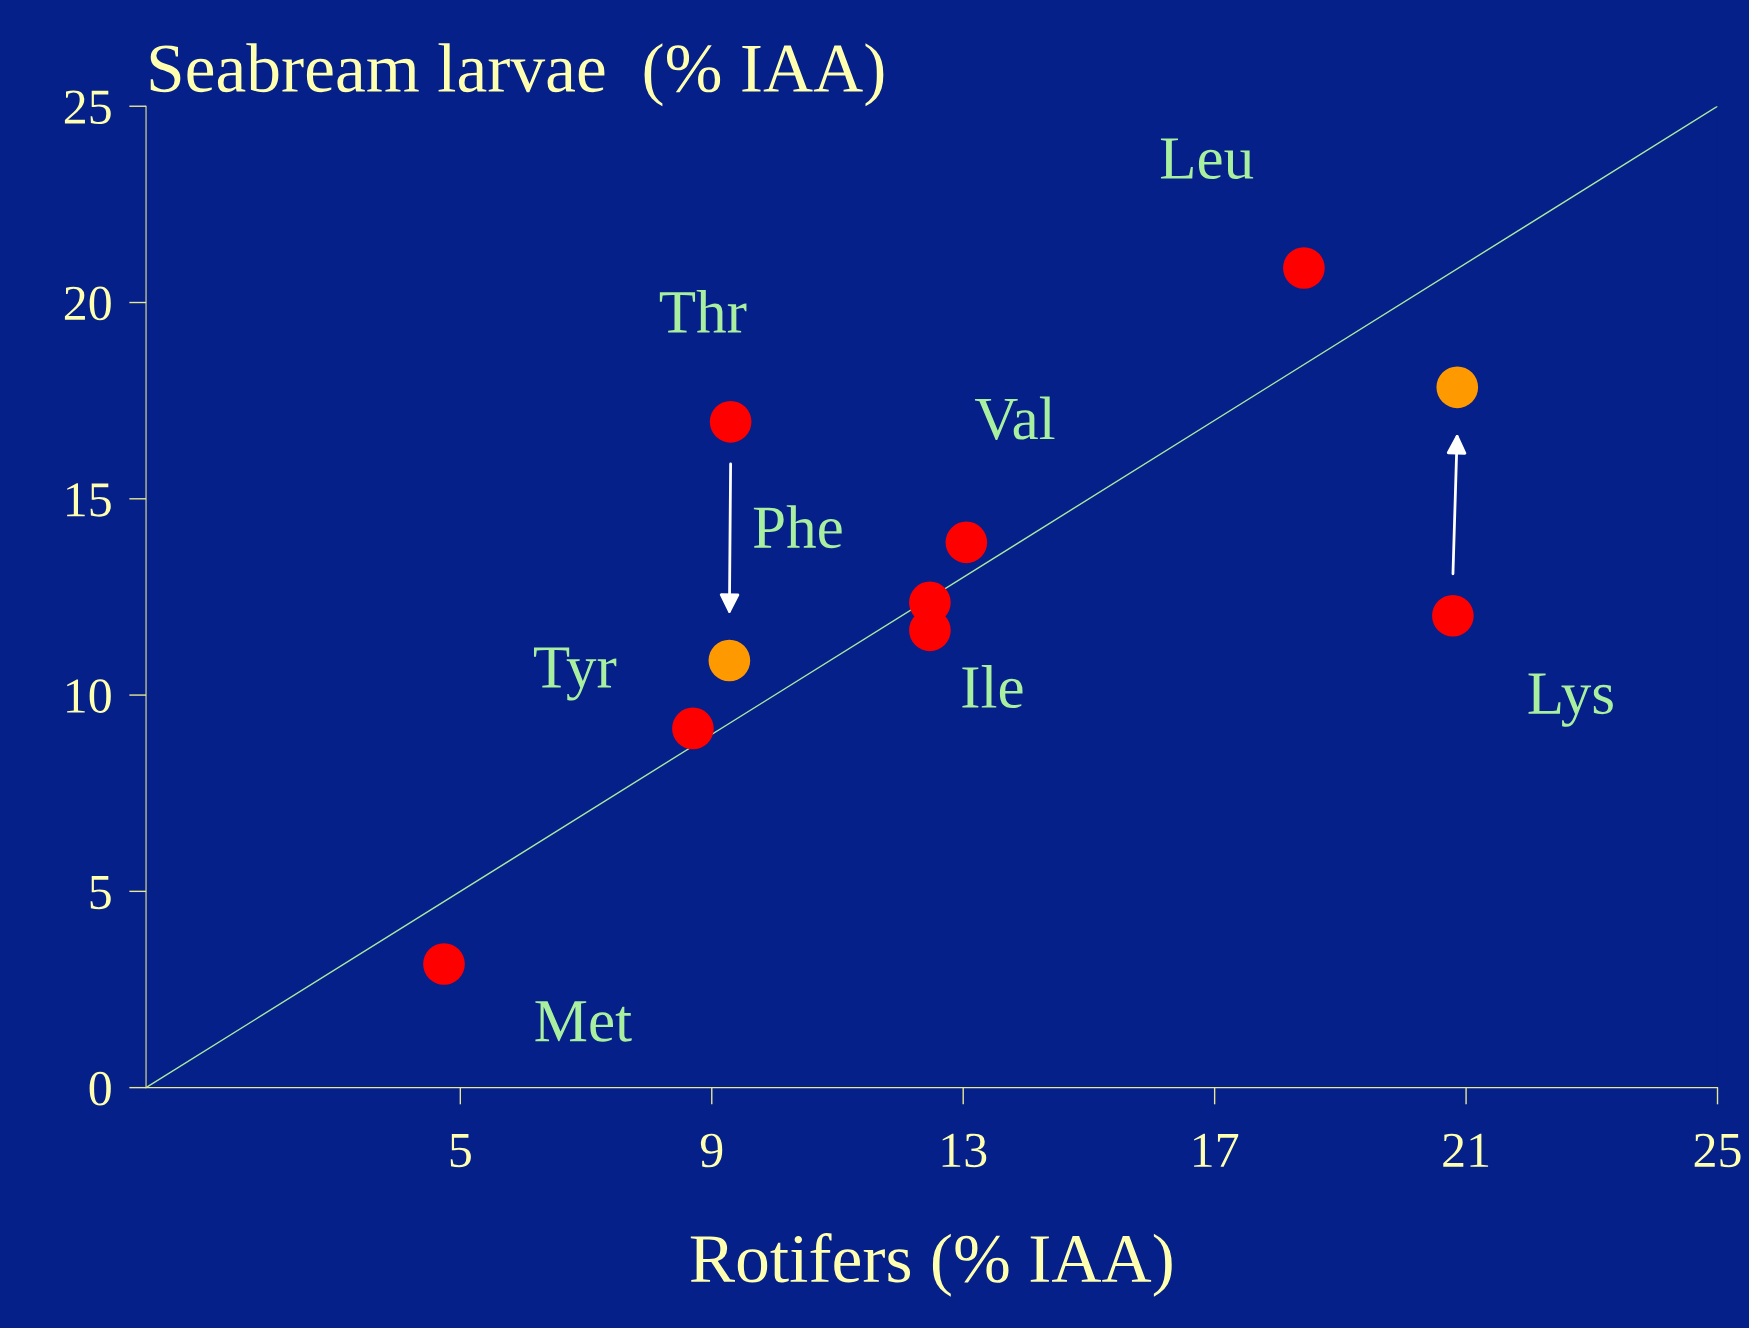 This screenshot has height=1328, width=1749. I want to click on y-tick-label: 20, so click(87, 303).